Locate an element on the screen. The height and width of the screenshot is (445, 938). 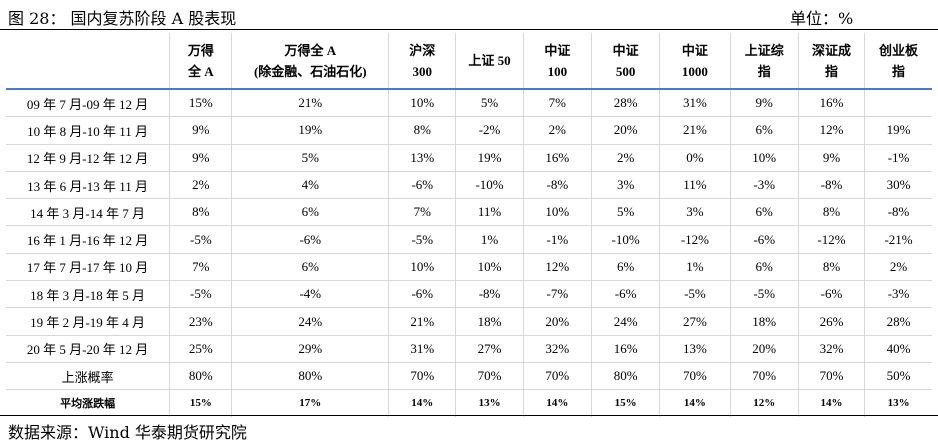
table-cell: 0% is located at coordinates (695, 158).